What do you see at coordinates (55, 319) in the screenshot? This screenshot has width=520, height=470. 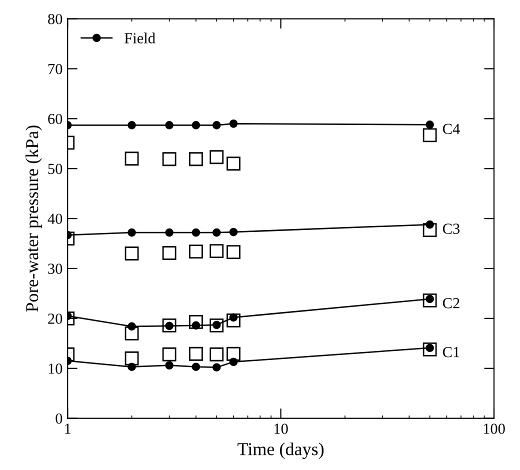 I see `y-tick-label: 20` at bounding box center [55, 319].